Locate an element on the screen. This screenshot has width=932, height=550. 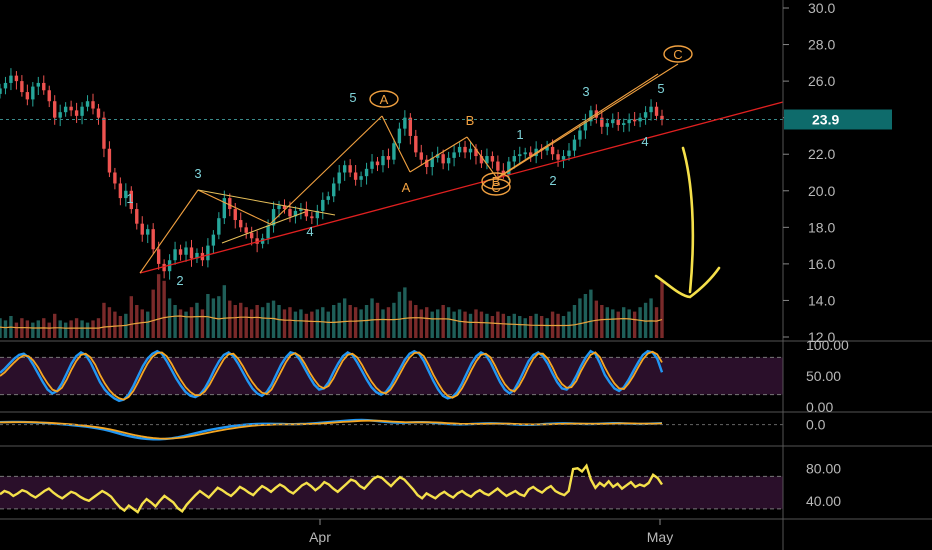
time-axis-label: Apr is located at coordinates (320, 537).